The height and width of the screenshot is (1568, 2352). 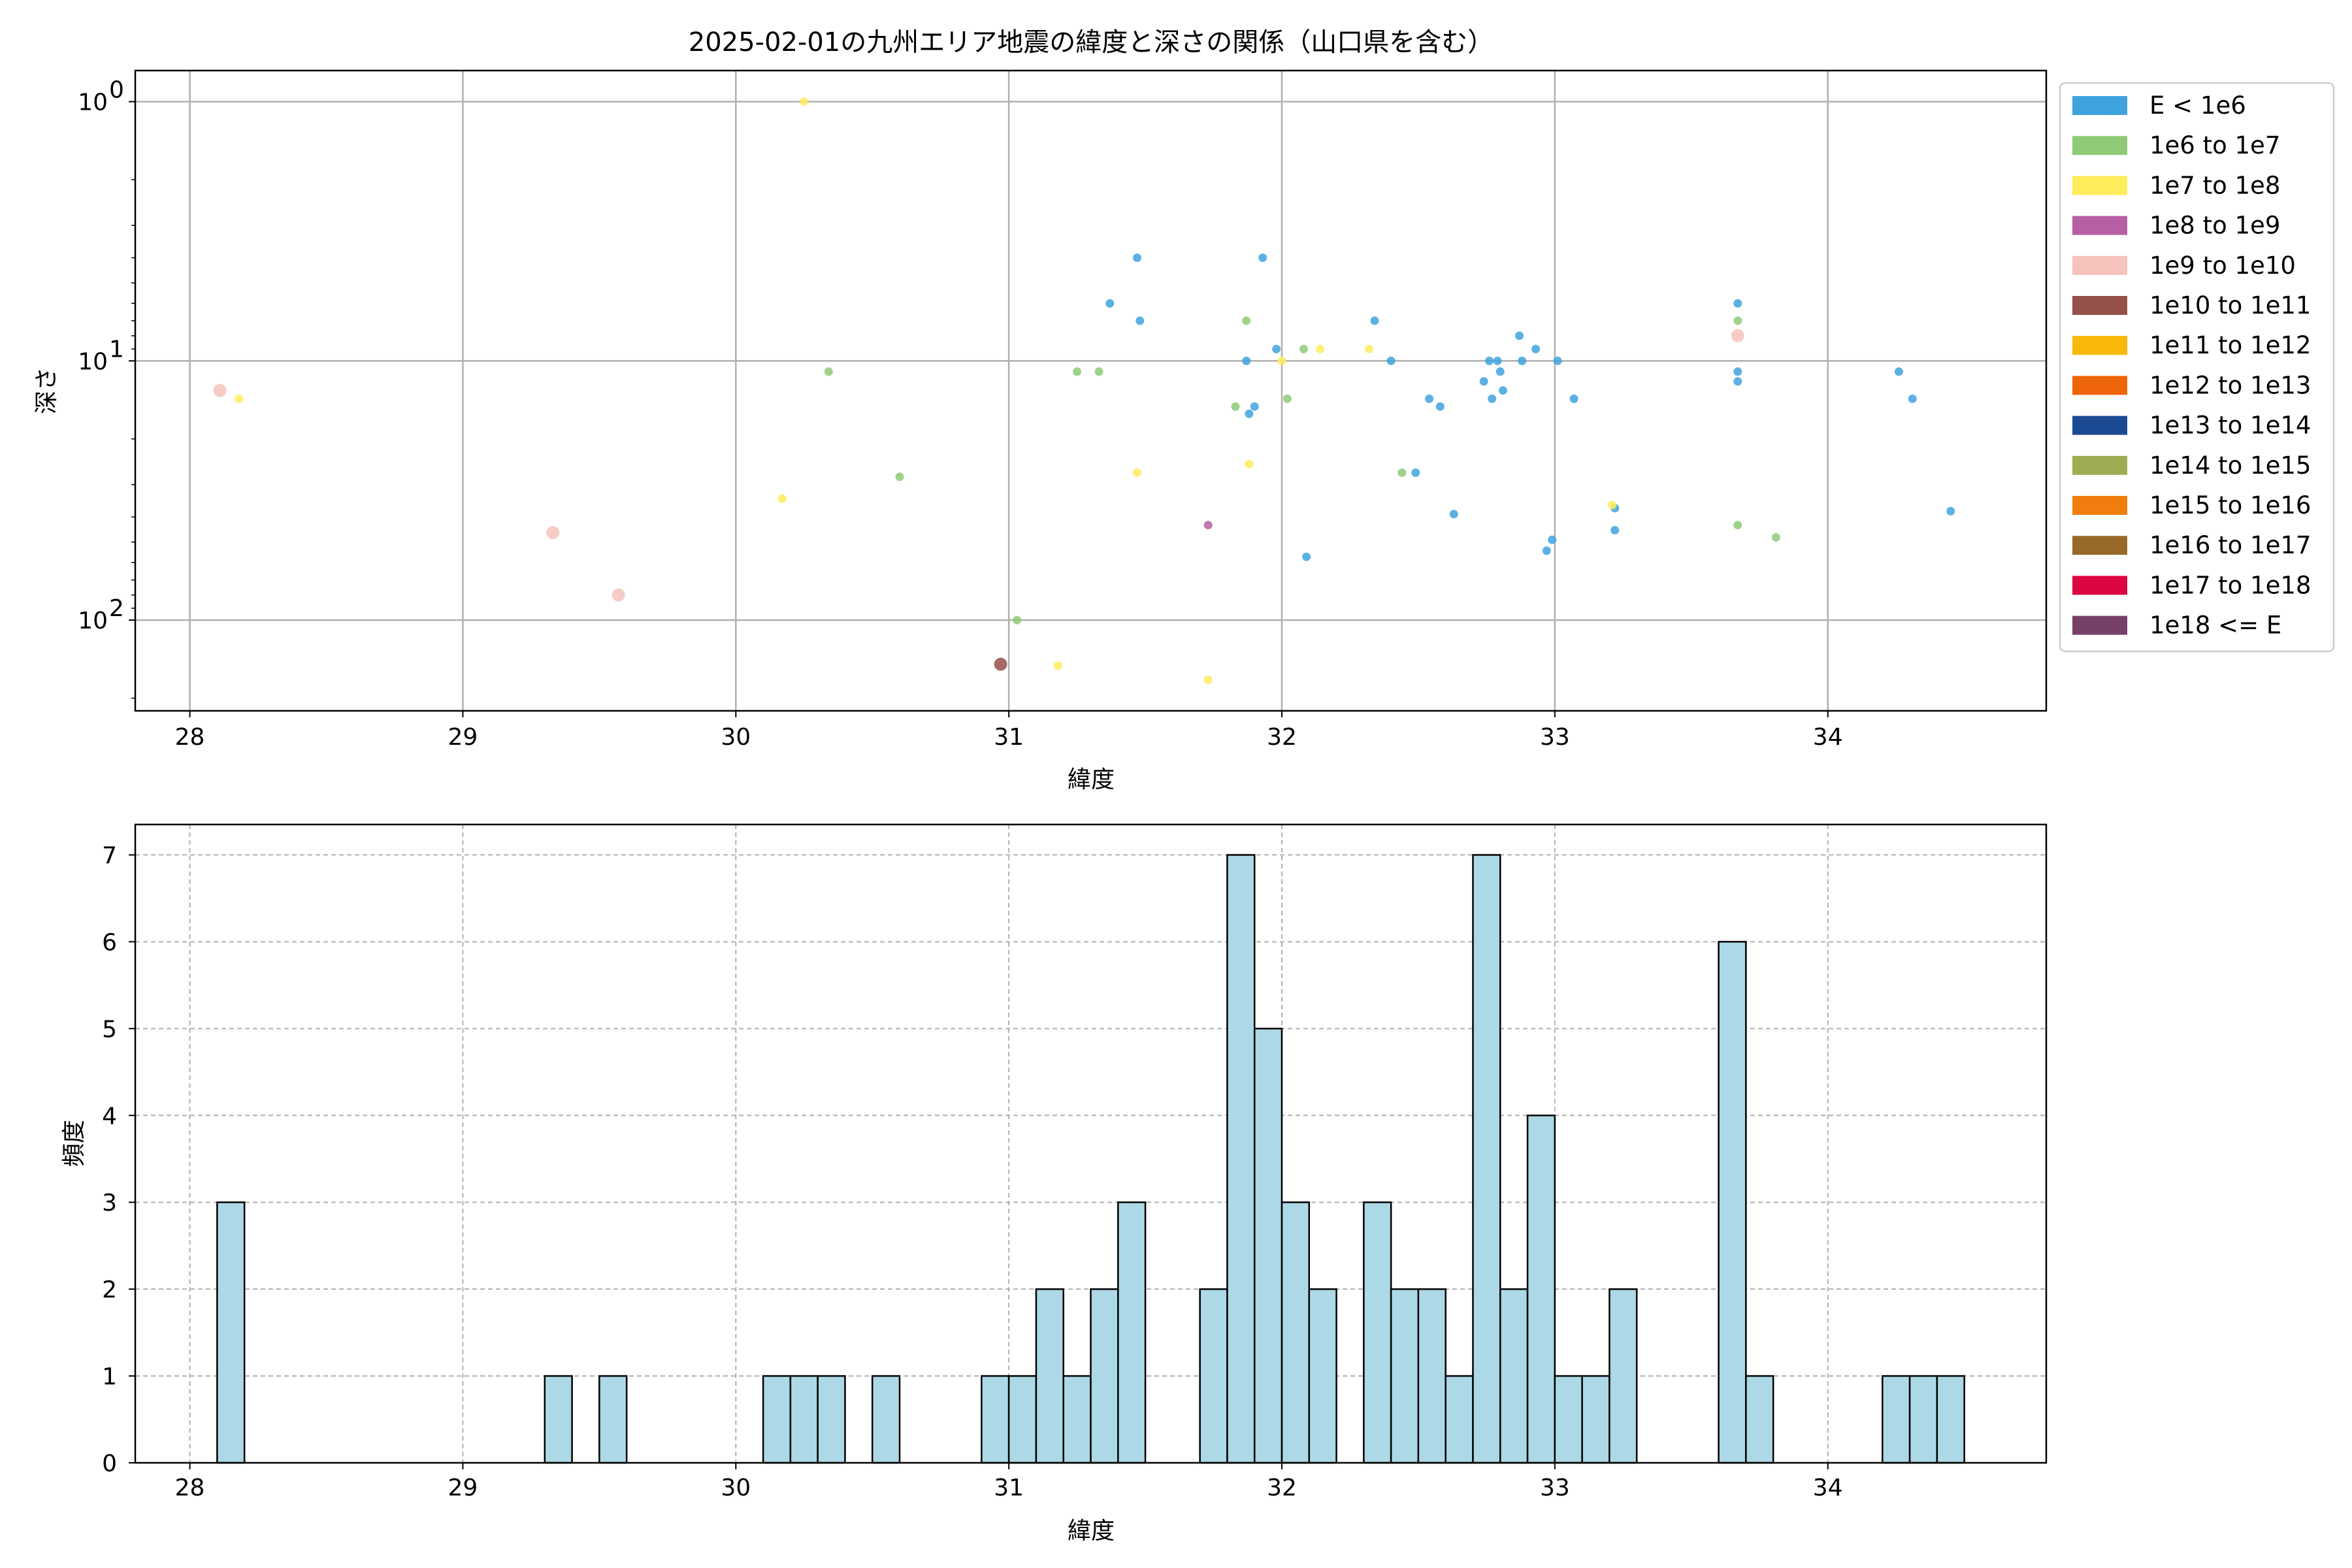 I want to click on legend-label: E < 1e6, so click(x=2197, y=105).